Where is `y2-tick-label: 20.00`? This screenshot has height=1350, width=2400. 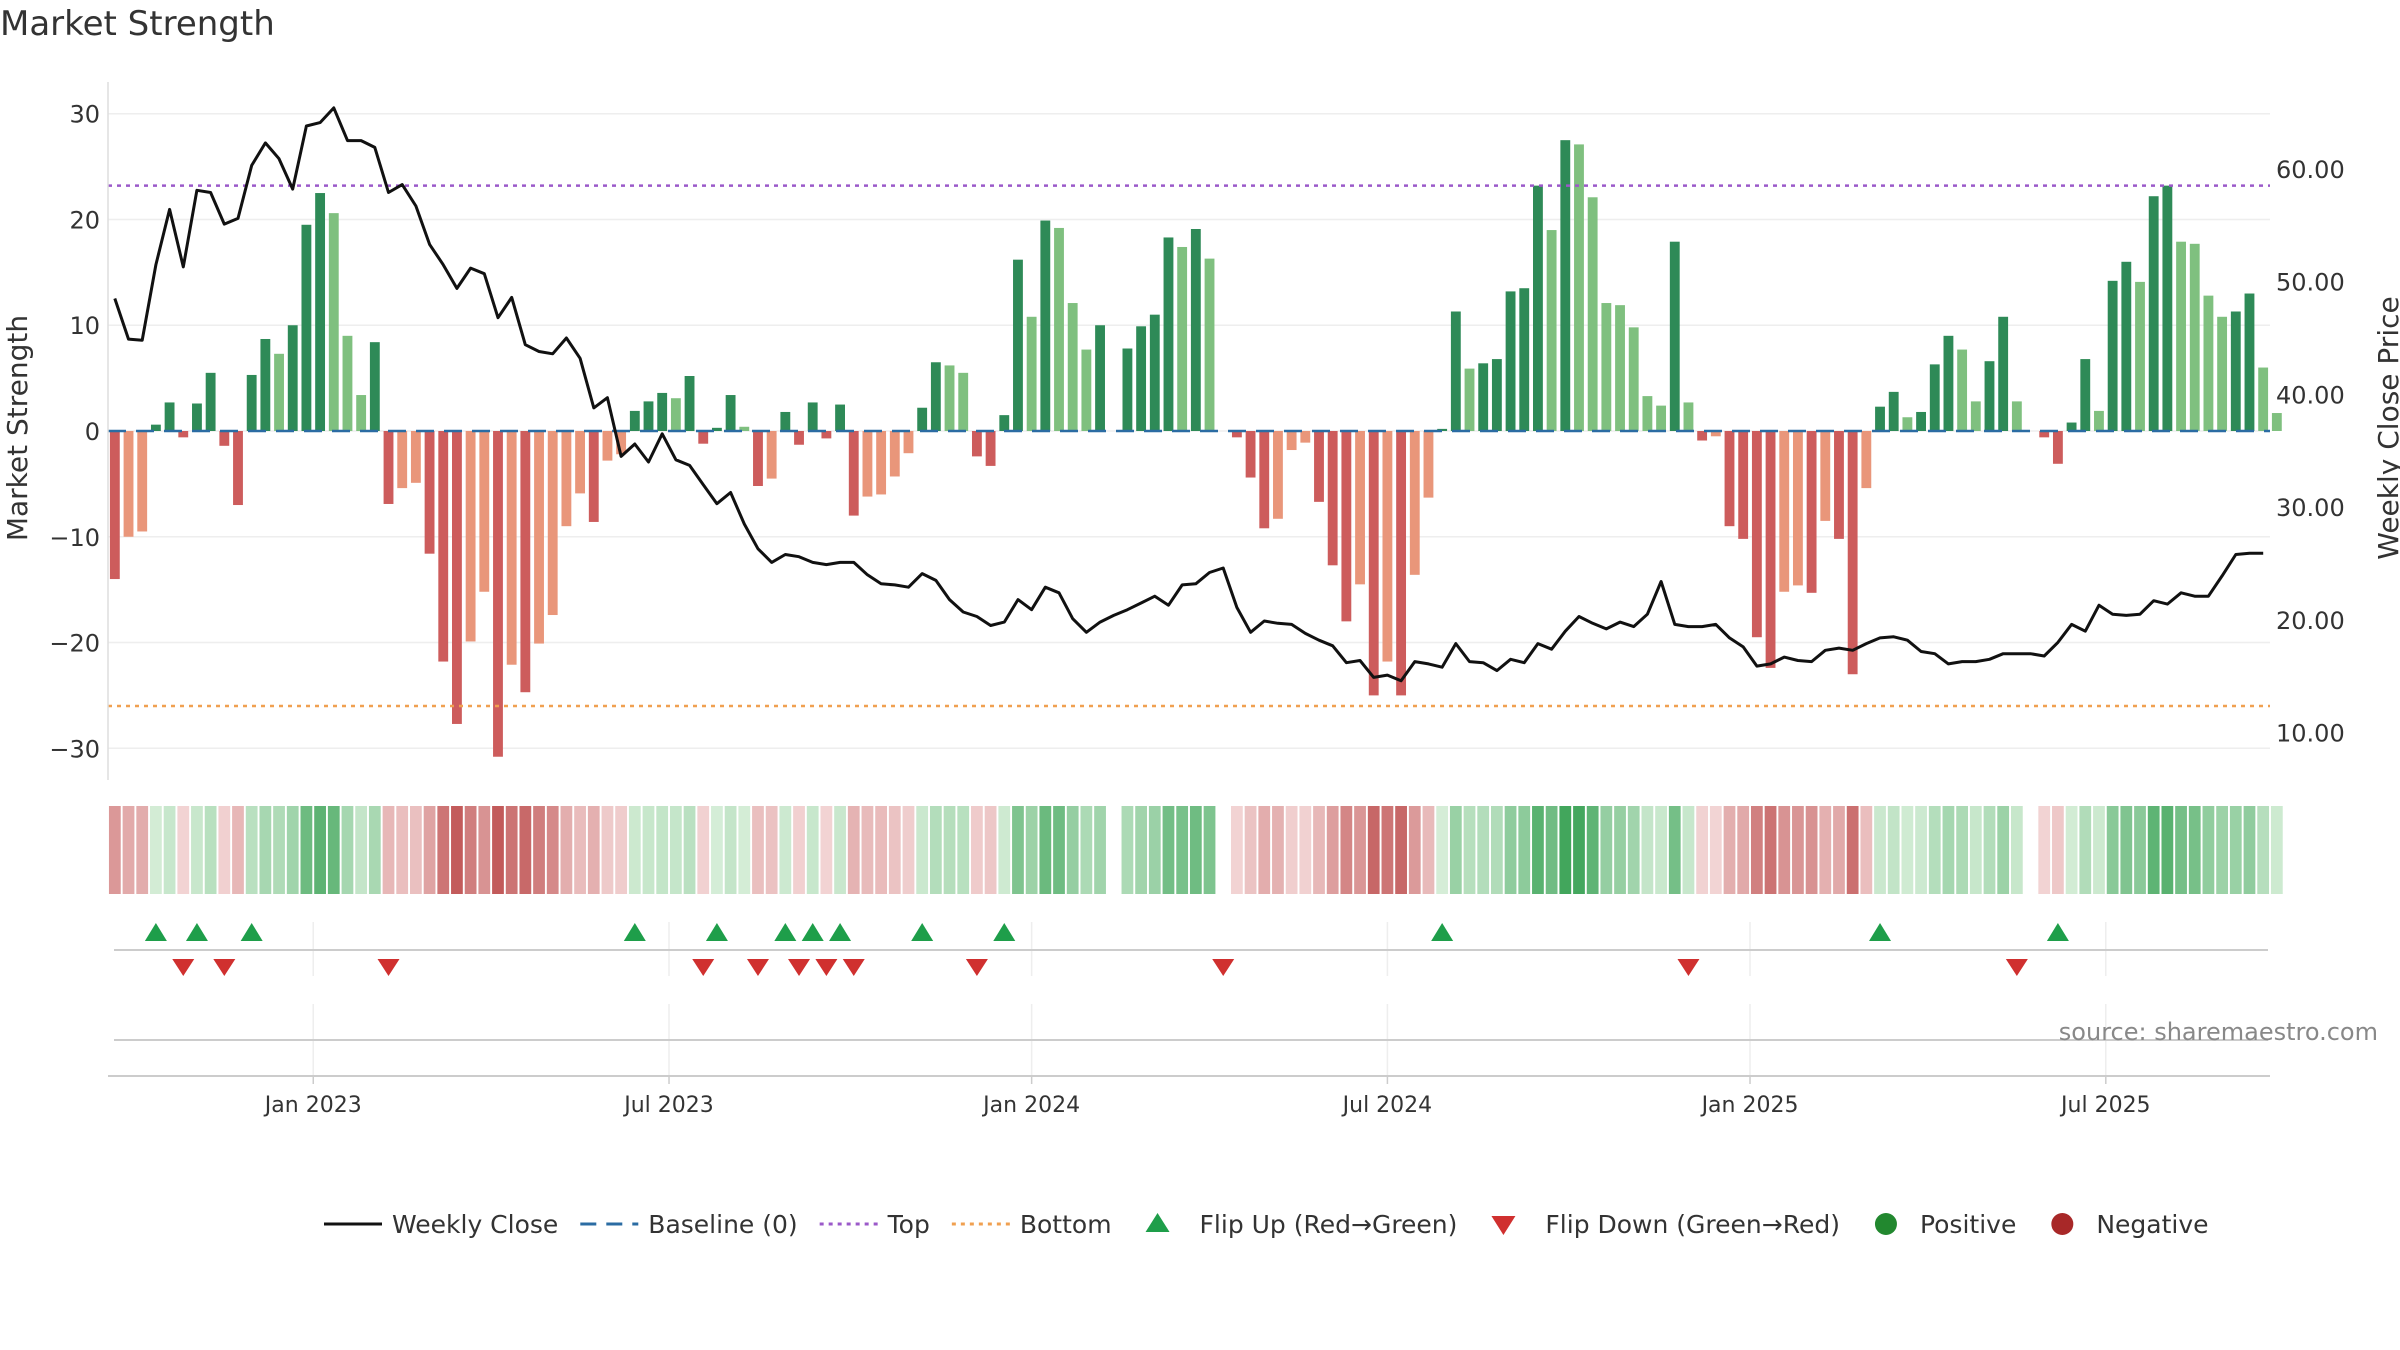
y2-tick-label: 20.00 is located at coordinates (2310, 621).